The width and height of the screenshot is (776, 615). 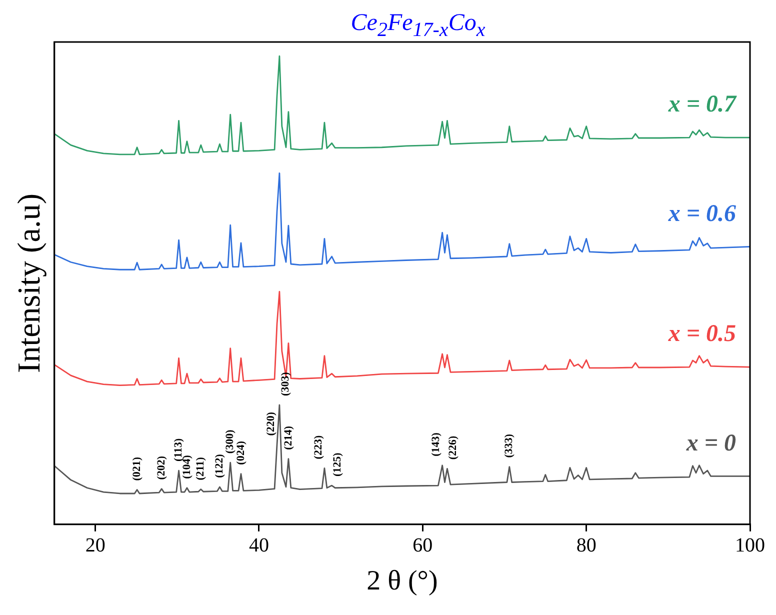 I want to click on x-tick-label: 80, so click(x=586, y=545).